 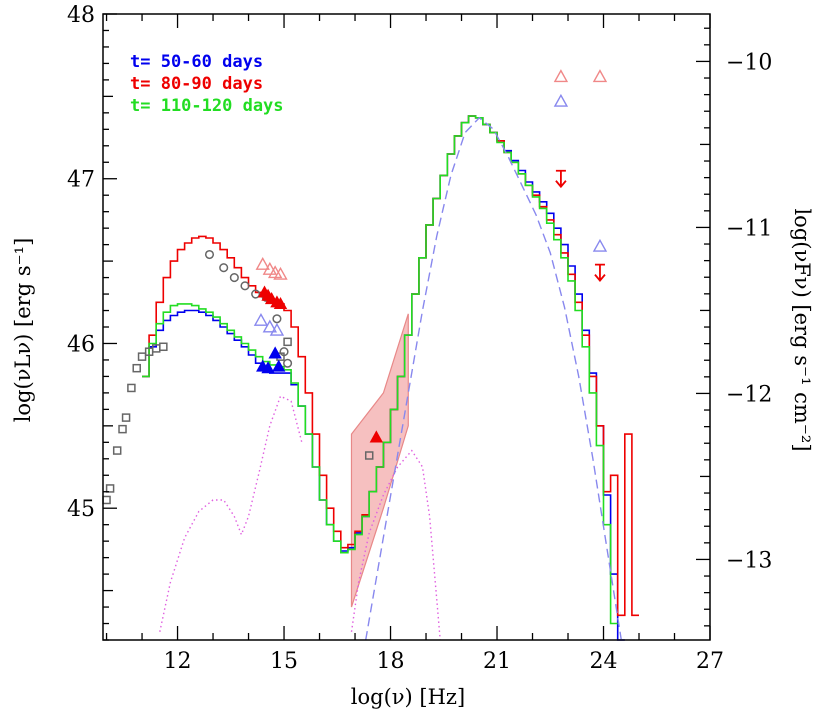 What do you see at coordinates (81, 344) in the screenshot?
I see `y-tick-label: 46` at bounding box center [81, 344].